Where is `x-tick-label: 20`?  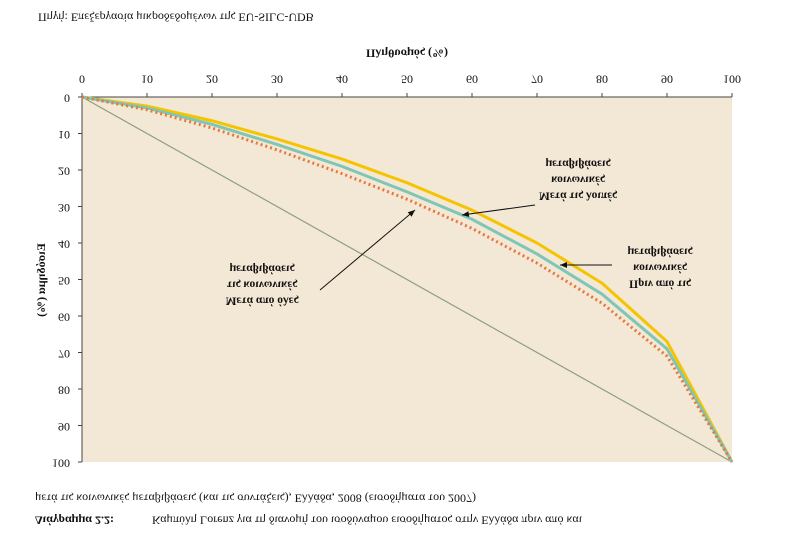 x-tick-label: 20 is located at coordinates (212, 79).